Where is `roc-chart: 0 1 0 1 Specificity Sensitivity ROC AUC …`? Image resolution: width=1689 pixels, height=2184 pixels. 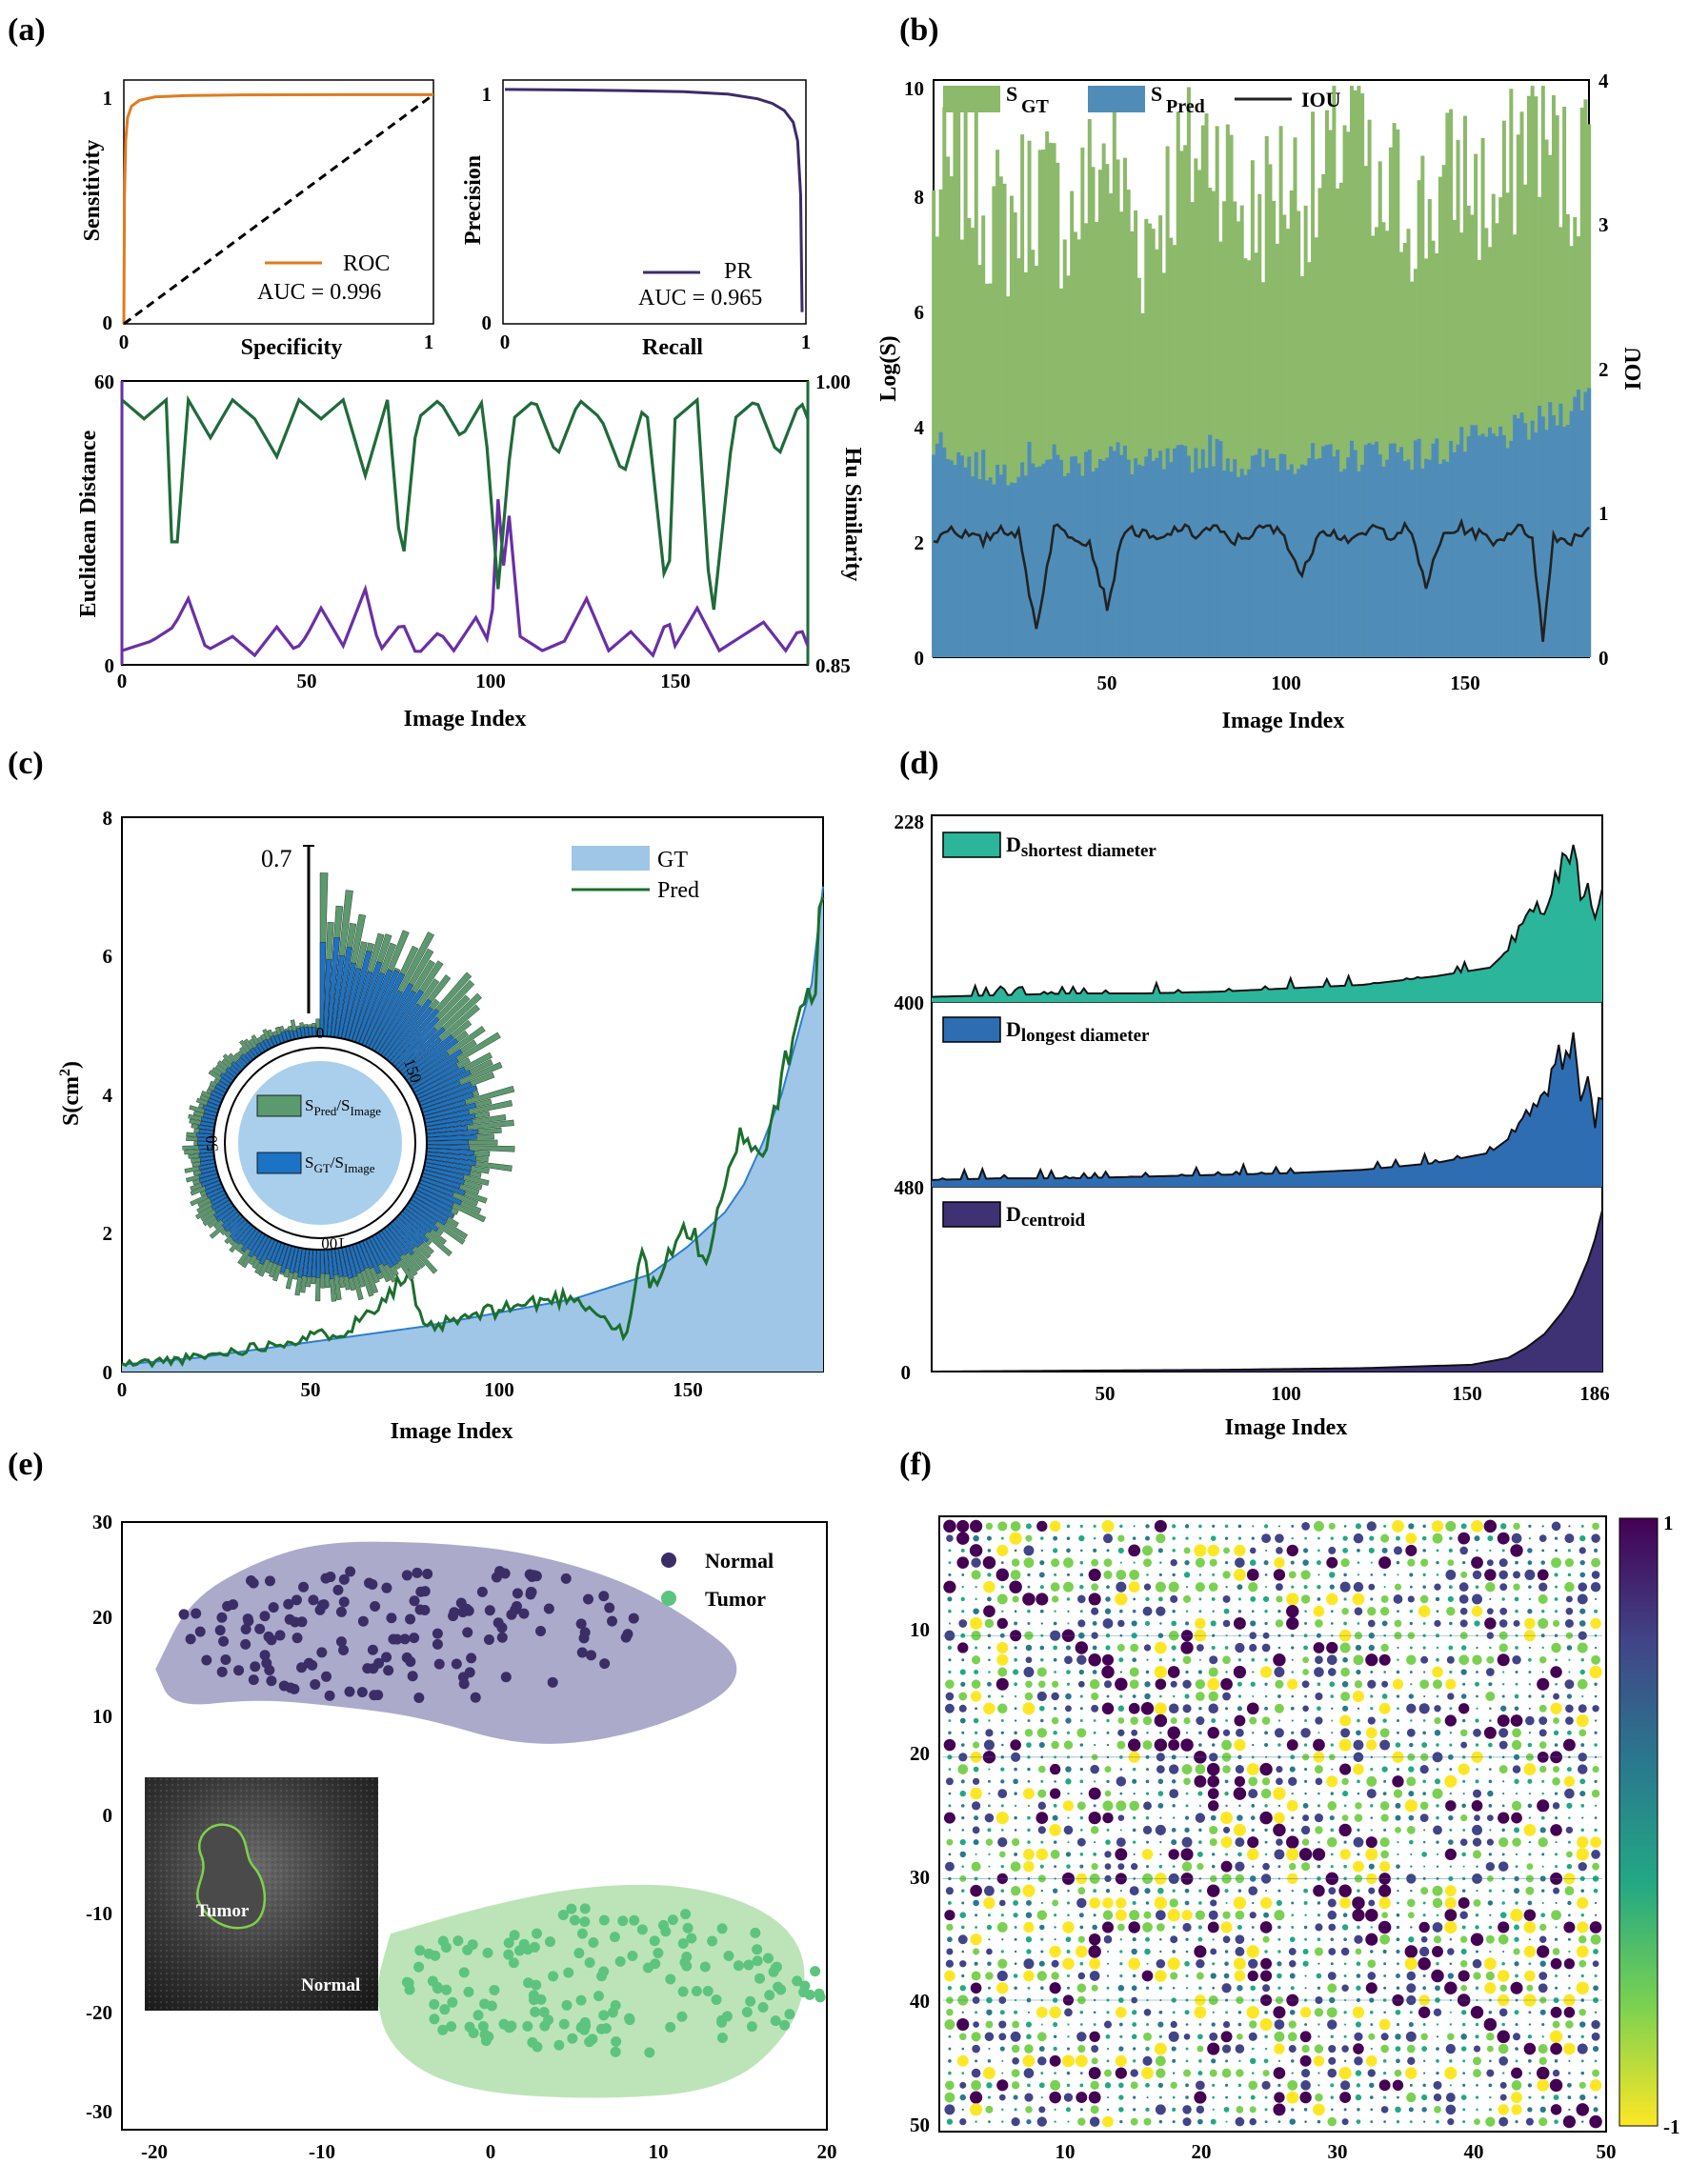 roc-chart: 0 1 0 1 Specificity Sensitivity ROC AUC … is located at coordinates (257, 219).